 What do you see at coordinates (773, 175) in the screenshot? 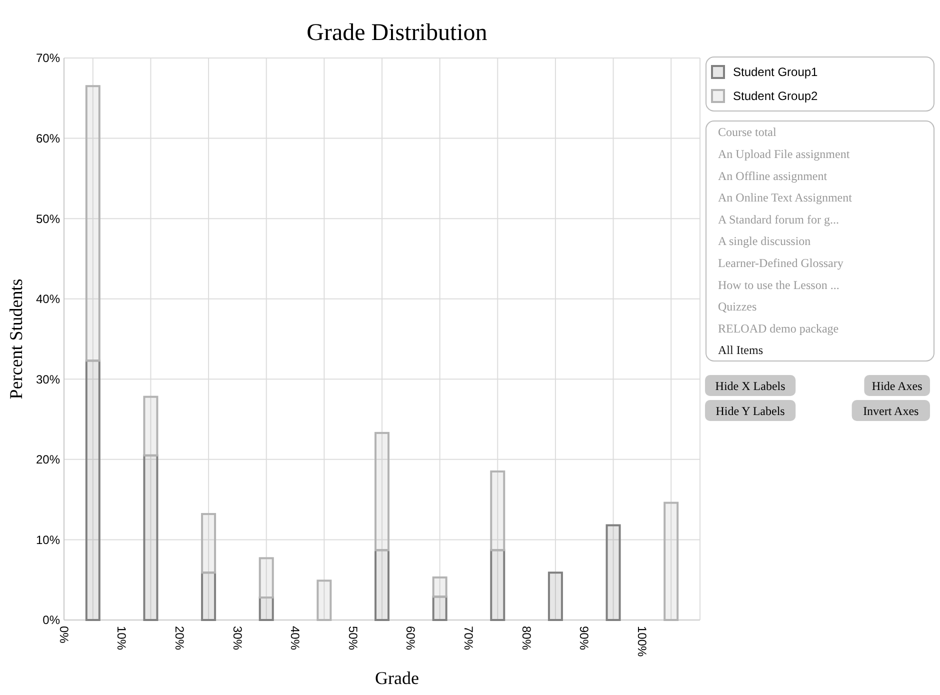
I see `text: An Offline assignment` at bounding box center [773, 175].